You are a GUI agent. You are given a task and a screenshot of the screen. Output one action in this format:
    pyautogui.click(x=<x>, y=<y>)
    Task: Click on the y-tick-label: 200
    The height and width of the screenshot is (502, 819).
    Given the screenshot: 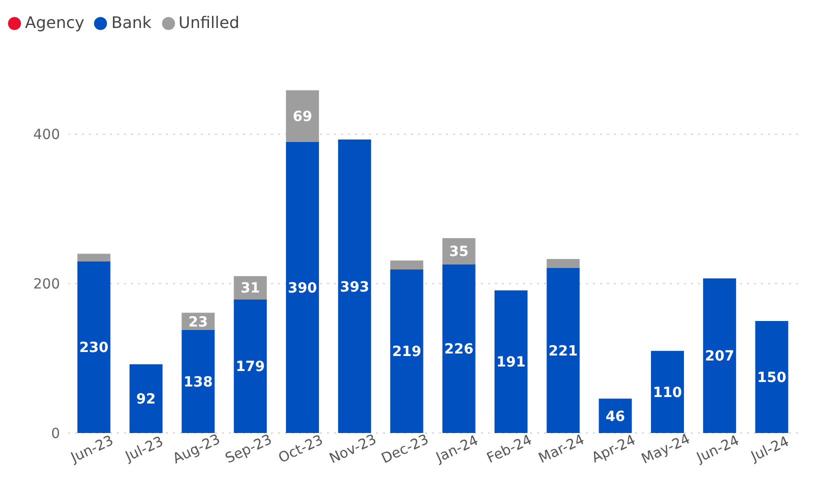 What is the action you would take?
    pyautogui.click(x=46, y=284)
    